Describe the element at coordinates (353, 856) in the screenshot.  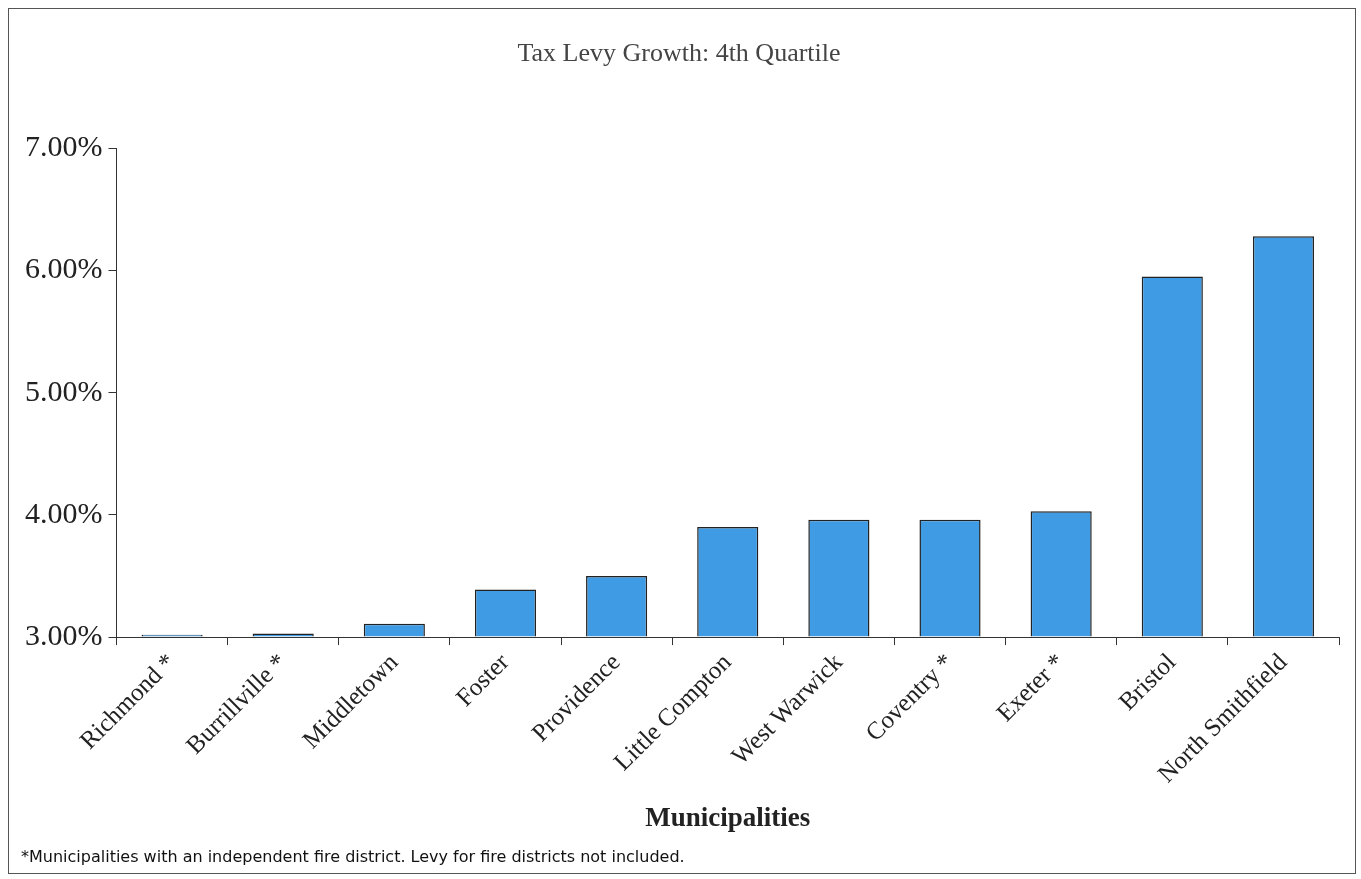
I see `text: *Municipalities with an independent fire district. Levy for fire districts not included.` at that location.